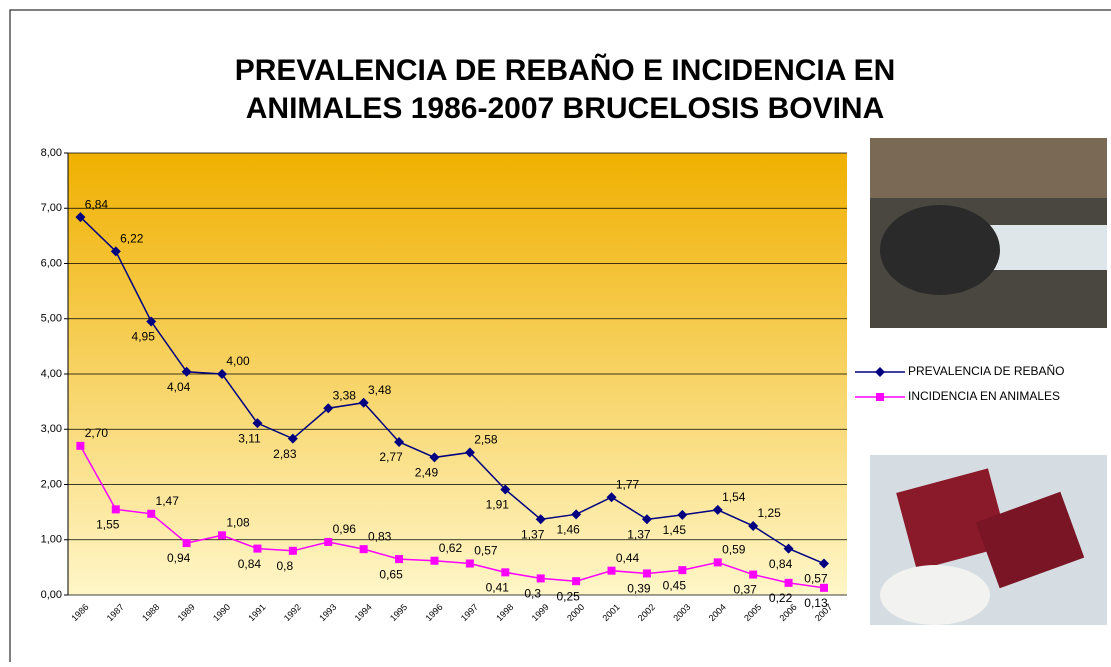 The image size is (1111, 667). What do you see at coordinates (452, 517) in the screenshot?
I see `series-line` at bounding box center [452, 517].